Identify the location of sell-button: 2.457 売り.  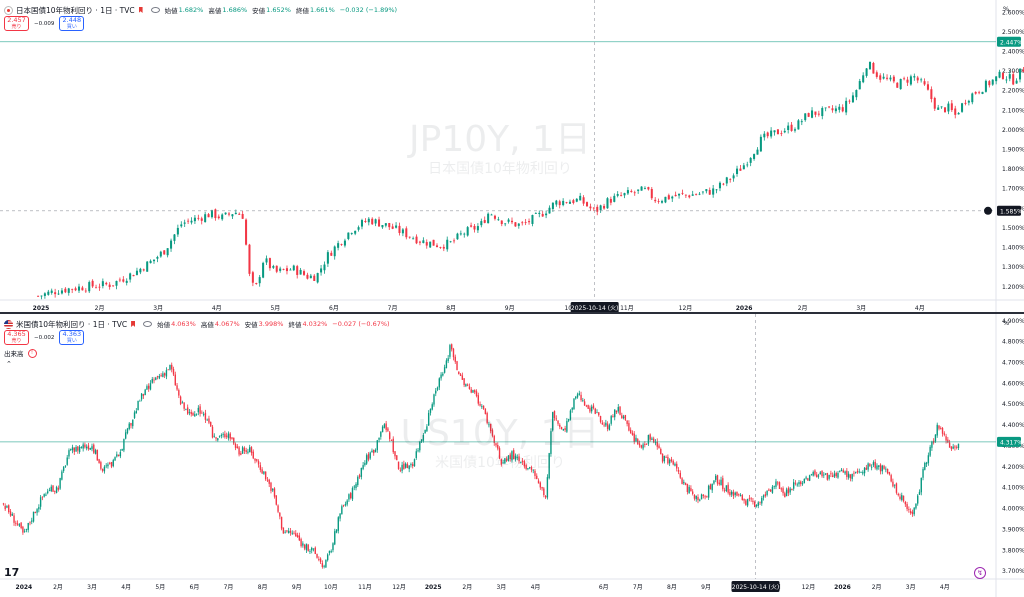
(16, 23).